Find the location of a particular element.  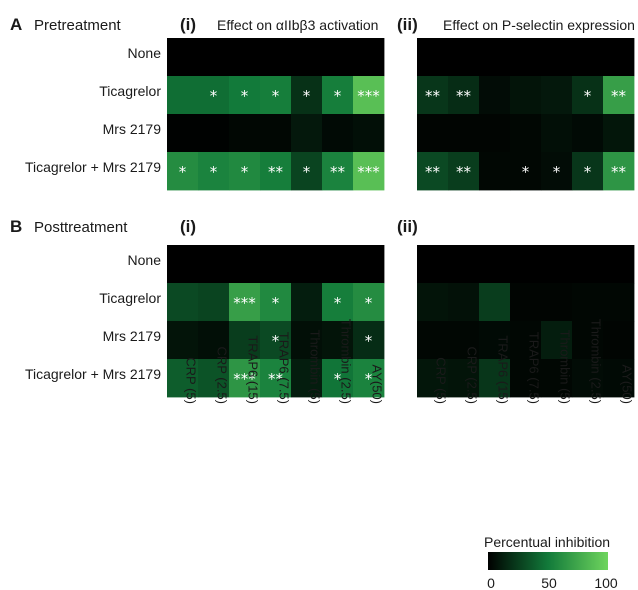

significance-marker: *** is located at coordinates (368, 172).